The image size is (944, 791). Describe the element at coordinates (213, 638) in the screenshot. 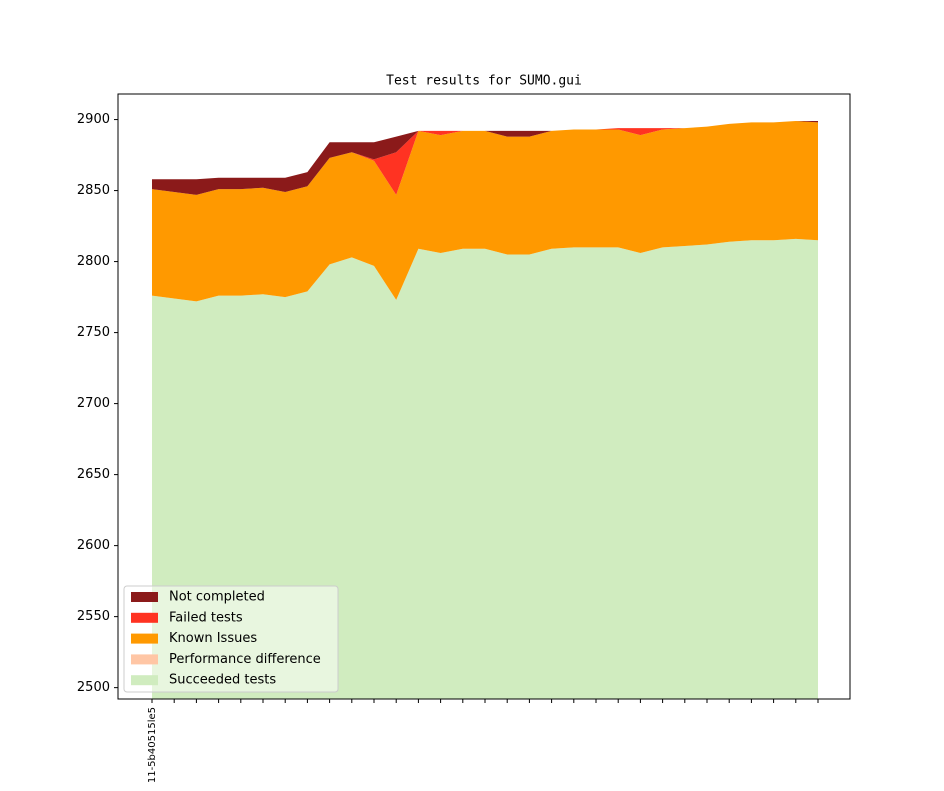

I see `legend-label: Known Issues` at that location.